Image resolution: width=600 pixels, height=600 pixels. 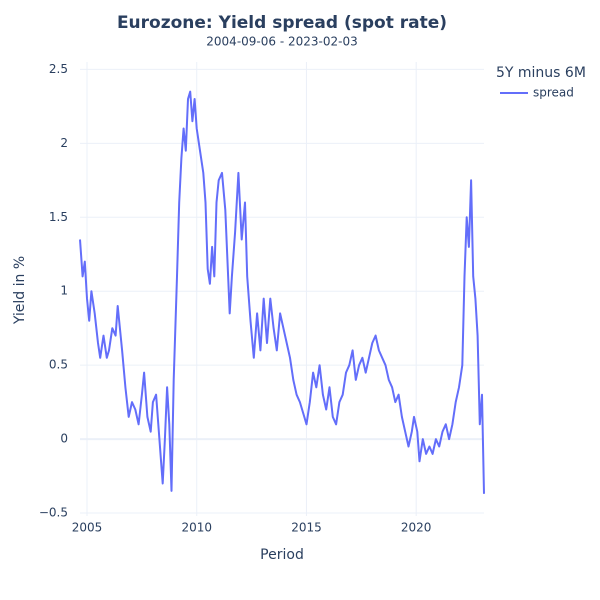 I want to click on x-tick-label: 2015, so click(x=306, y=528).